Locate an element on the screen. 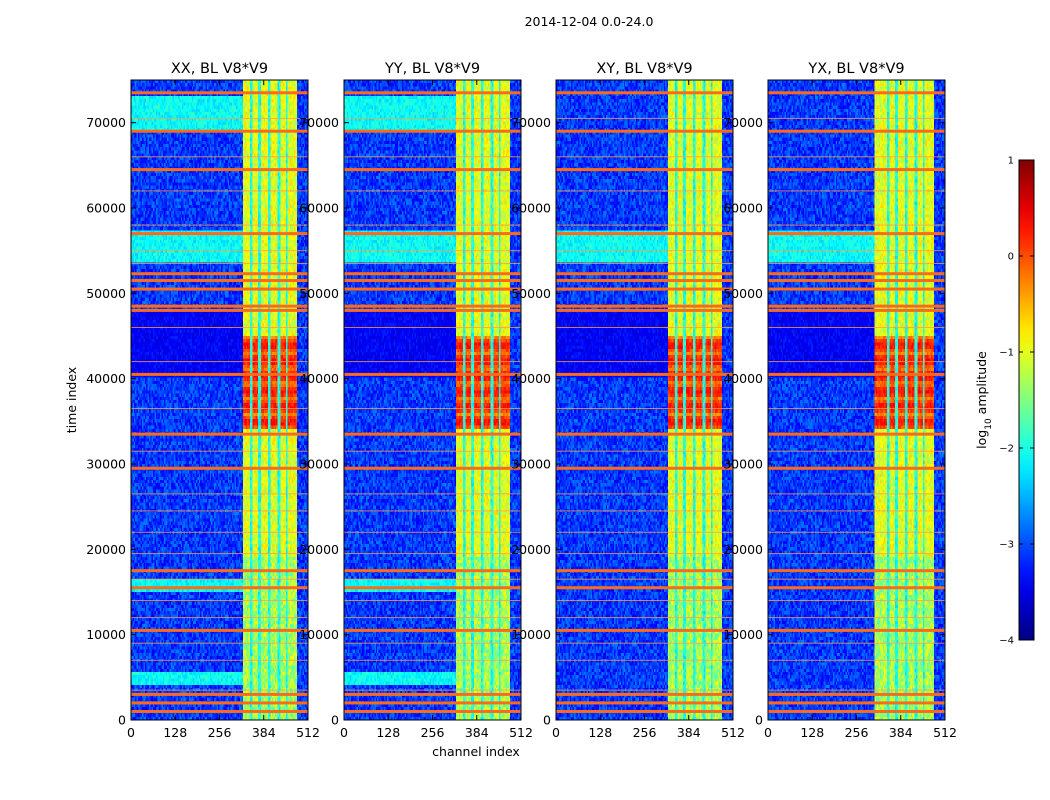 This screenshot has width=1050, height=800. figure-title: 2014-12-04 0.0-24.0 is located at coordinates (589, 21).